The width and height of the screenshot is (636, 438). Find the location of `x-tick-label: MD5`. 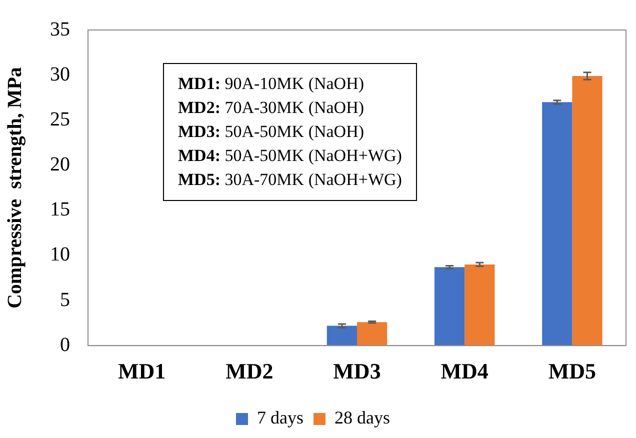

x-tick-label: MD5 is located at coordinates (572, 371).